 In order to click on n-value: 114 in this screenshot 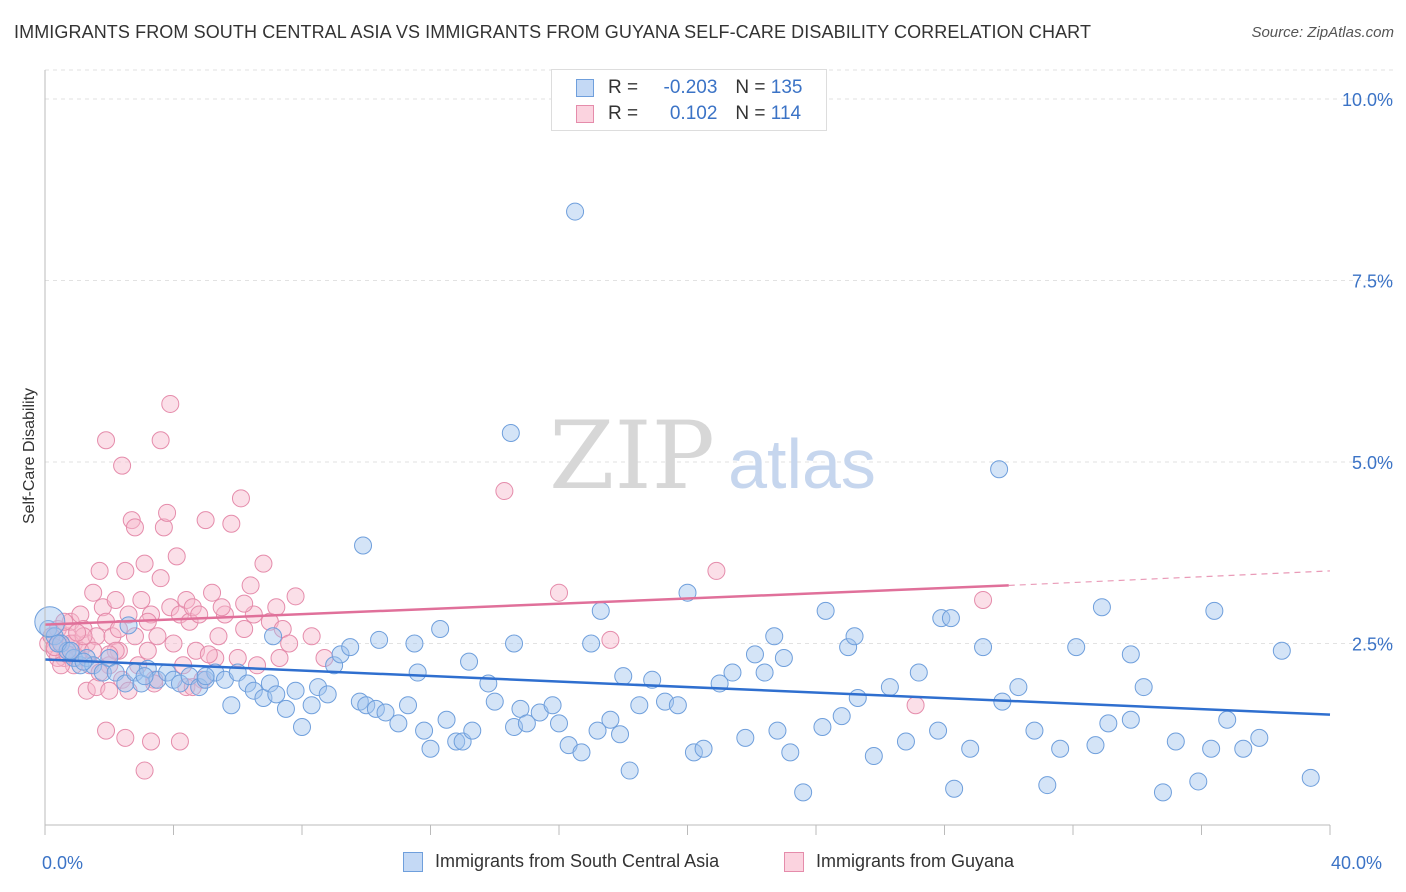, I will do `click(786, 113)`.